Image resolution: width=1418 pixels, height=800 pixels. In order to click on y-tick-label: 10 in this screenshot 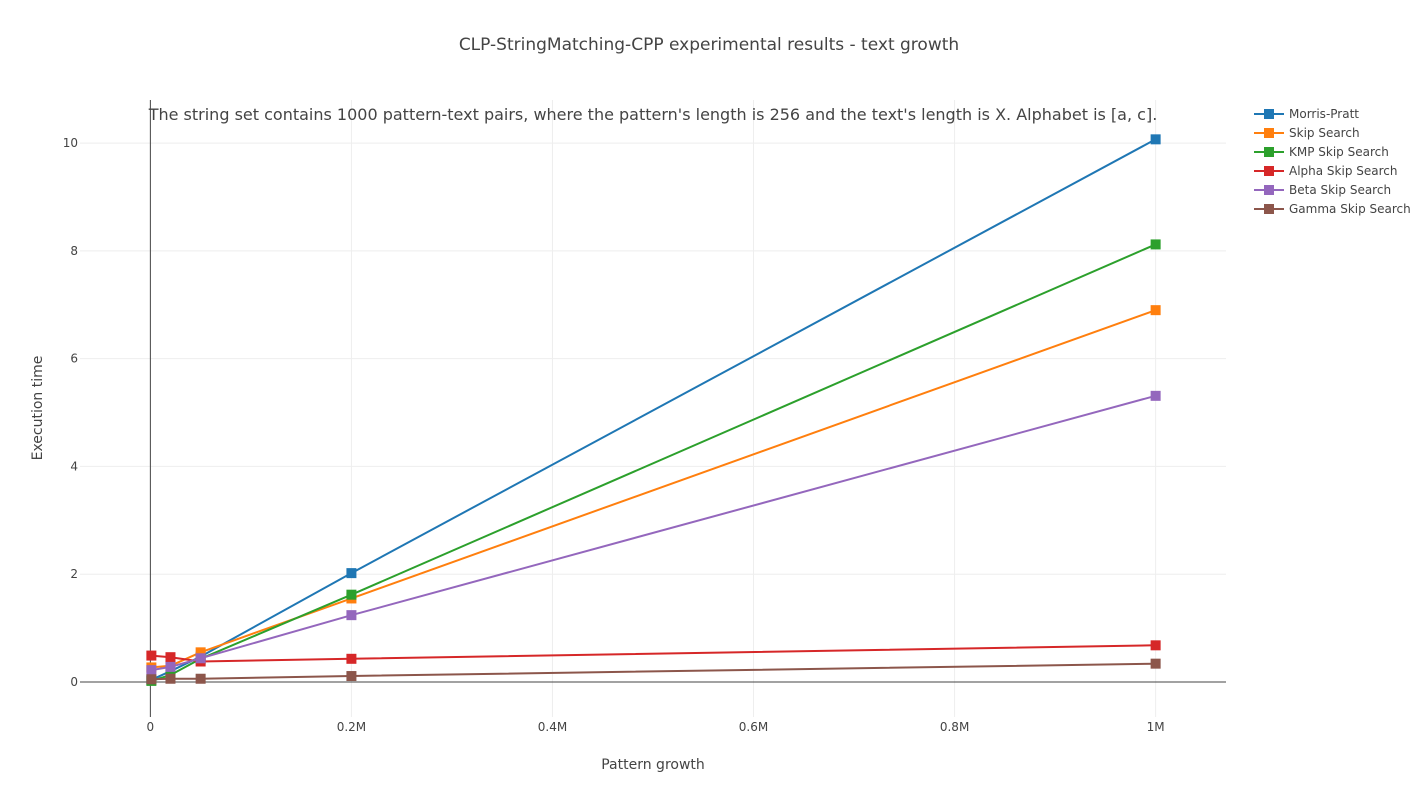, I will do `click(70, 143)`.